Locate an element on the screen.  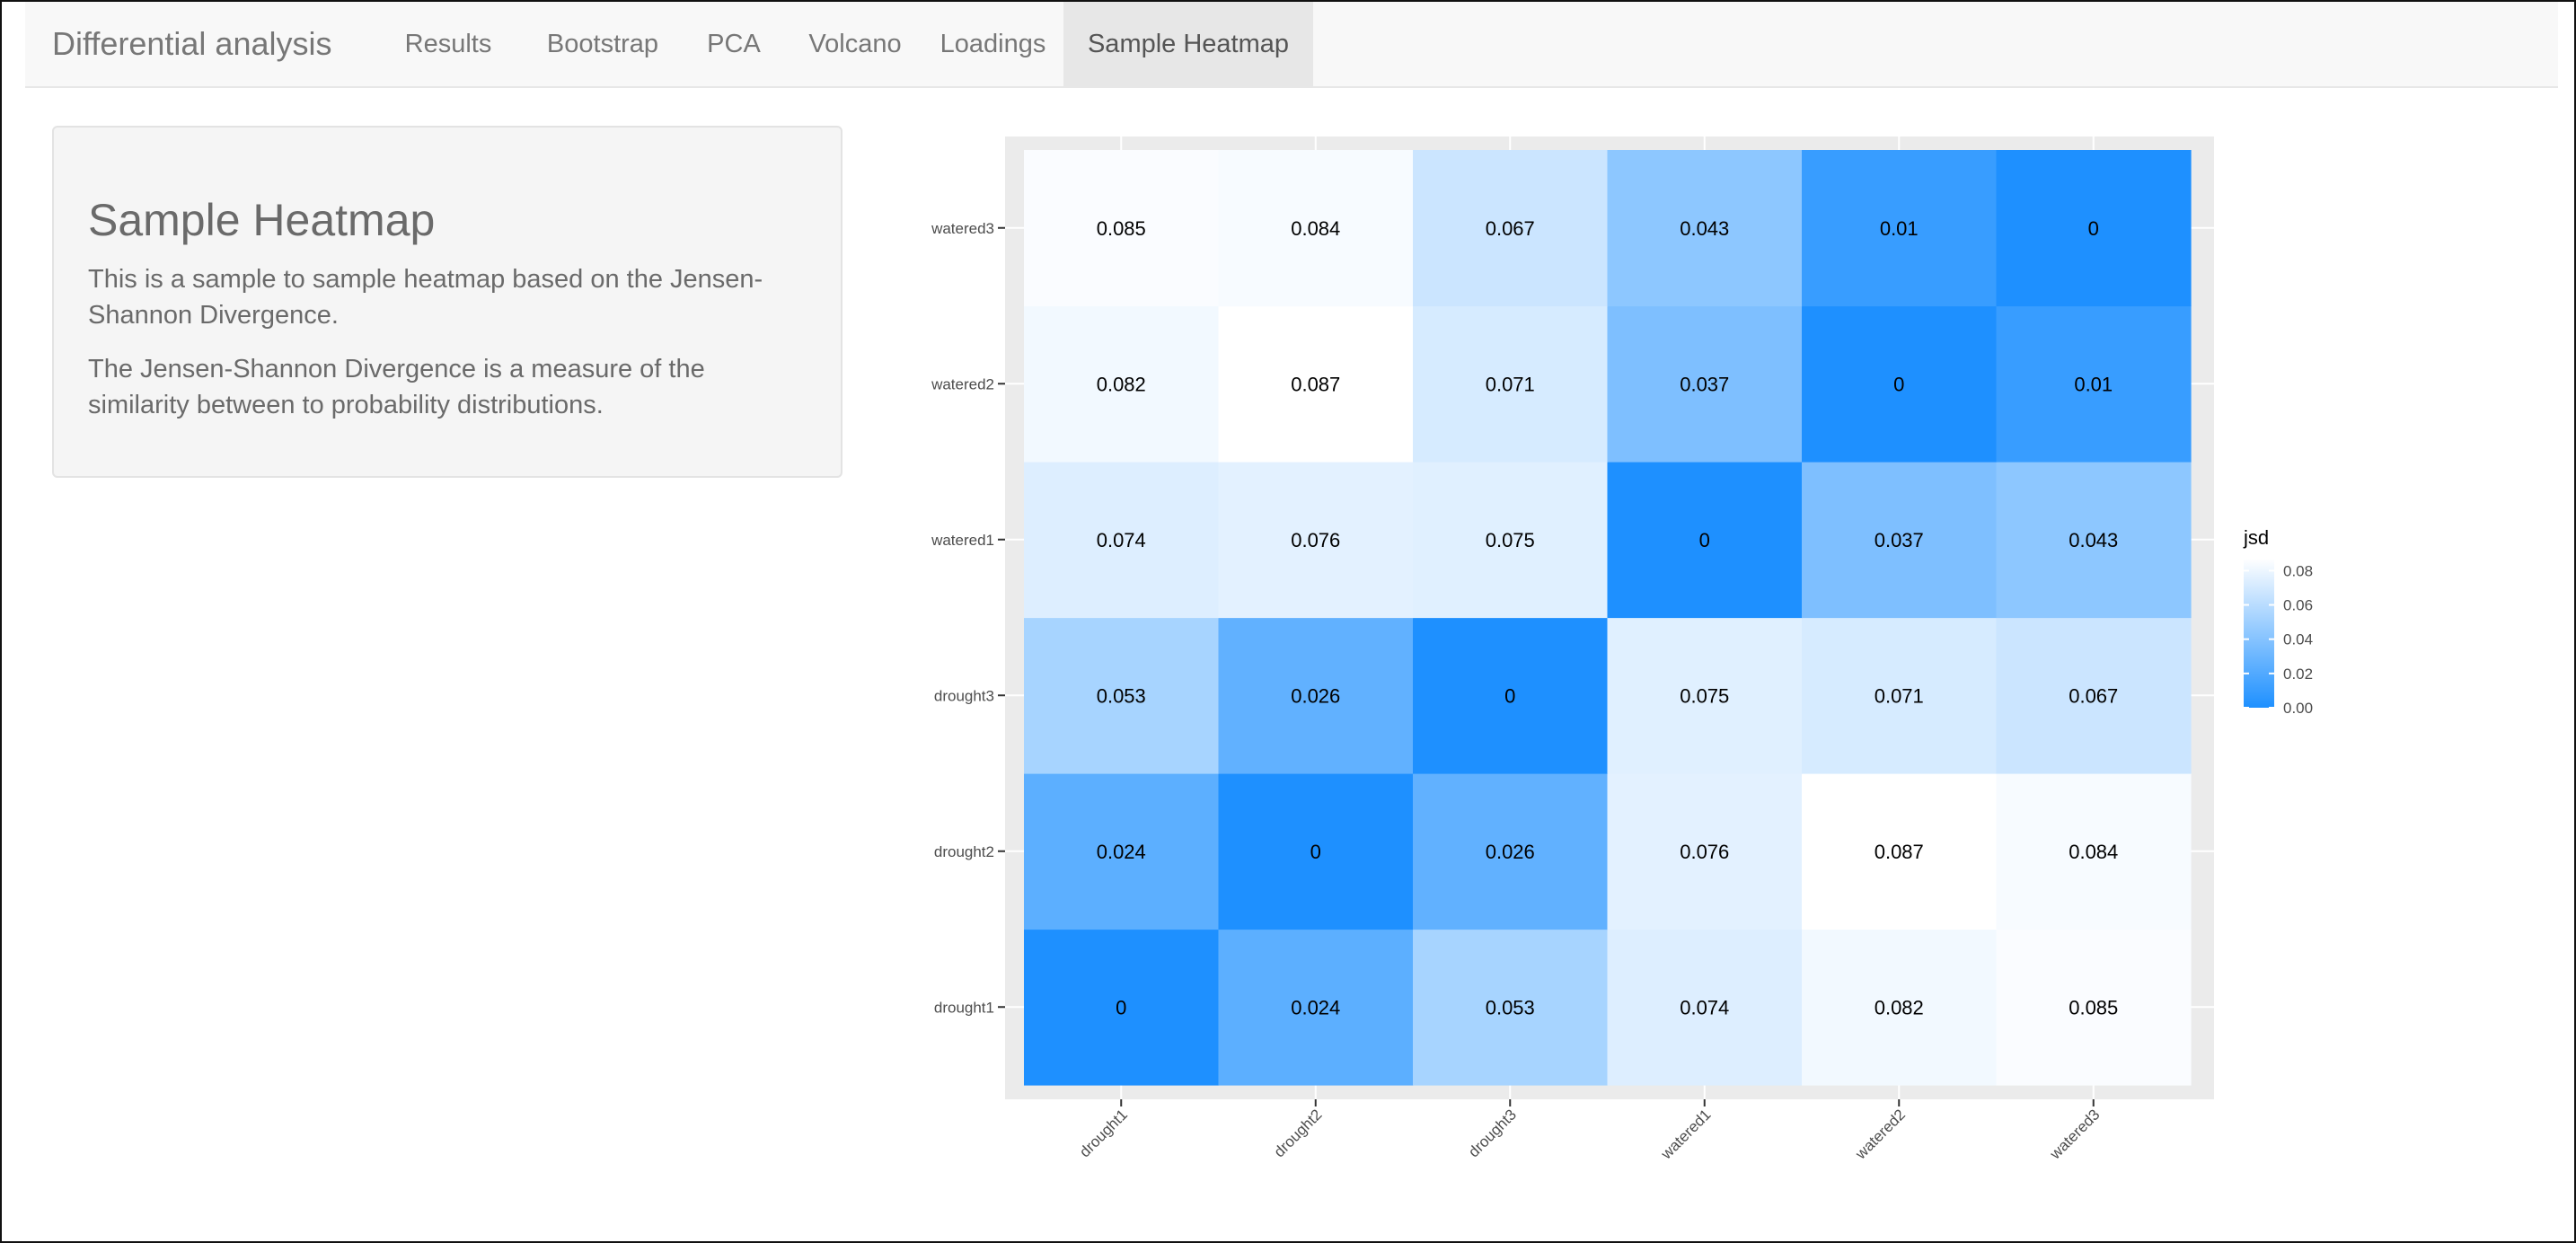
heatmap-tile-watered2-drought2 is located at coordinates (1900, 851).